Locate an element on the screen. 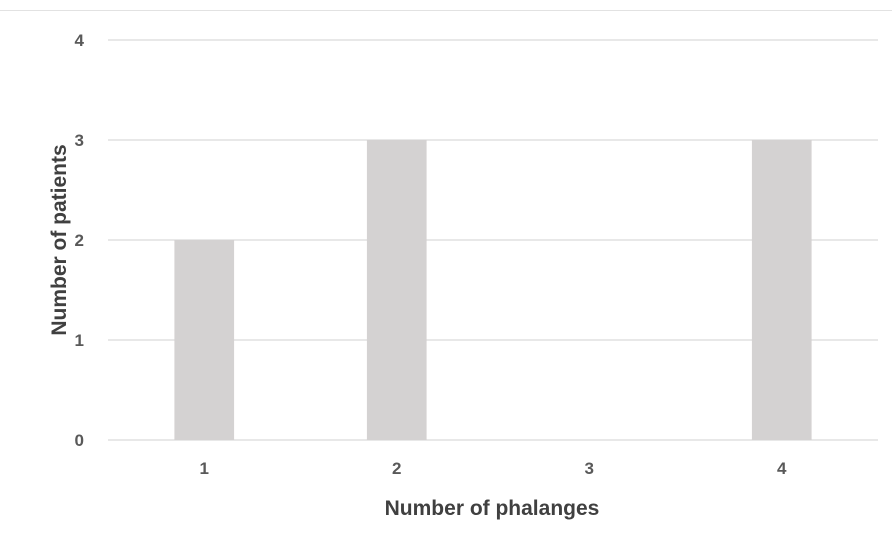 The height and width of the screenshot is (548, 892). y-tick-label-4: 4 is located at coordinates (80, 40).